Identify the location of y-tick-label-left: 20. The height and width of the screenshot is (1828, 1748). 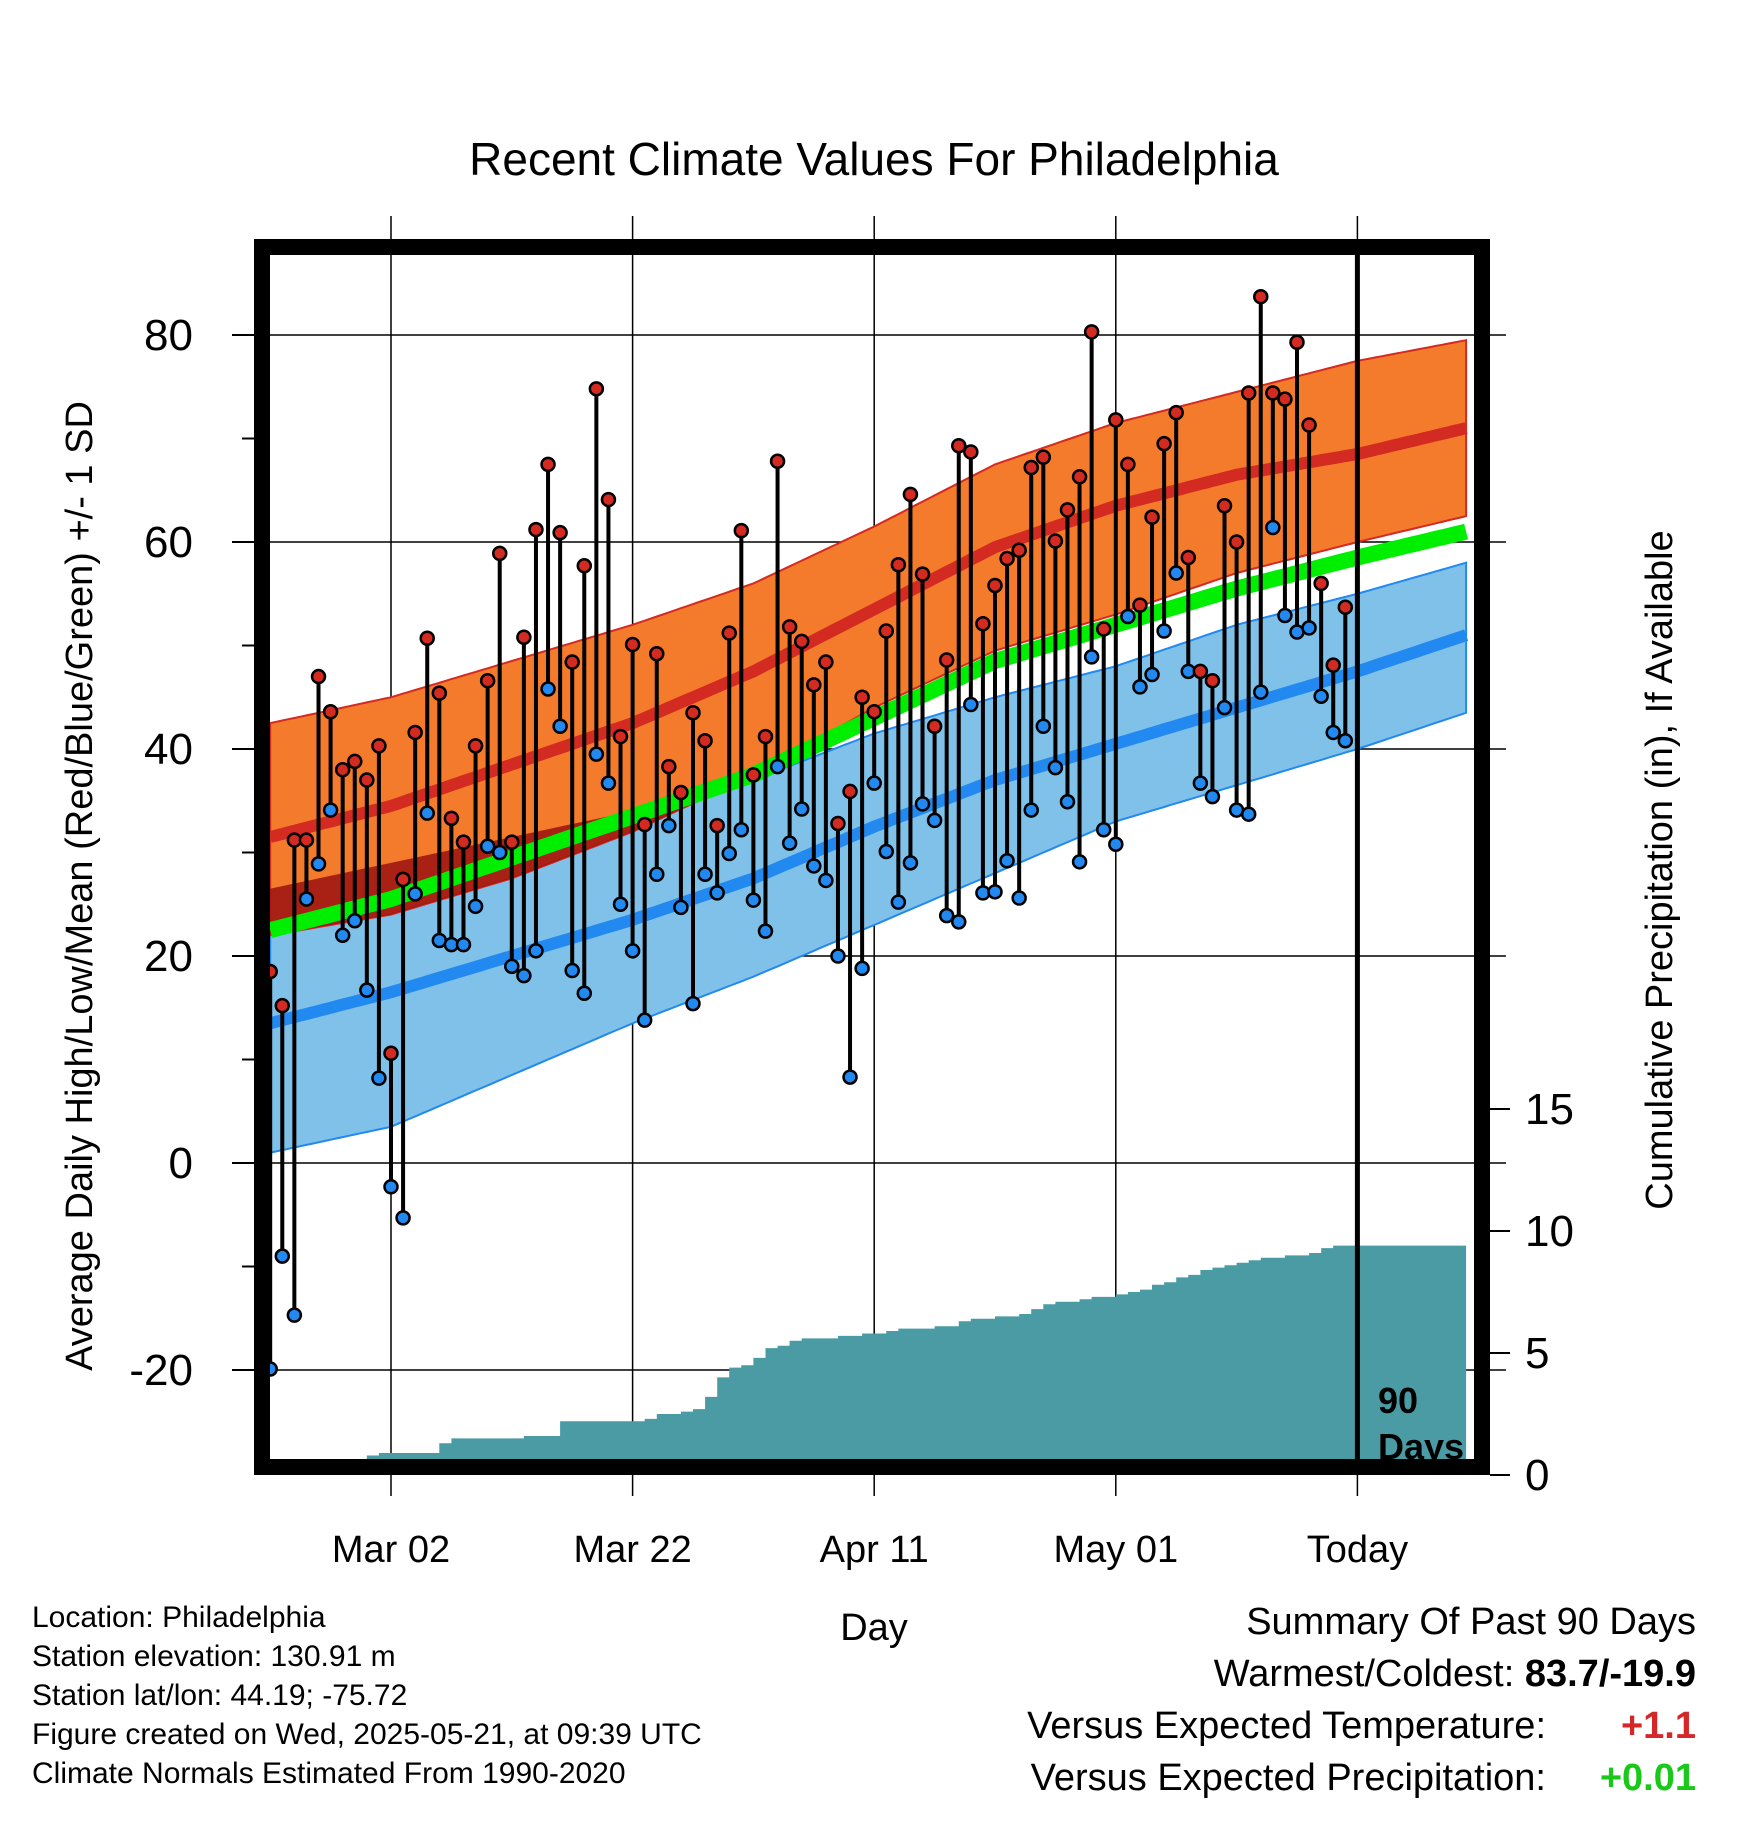
(168, 956).